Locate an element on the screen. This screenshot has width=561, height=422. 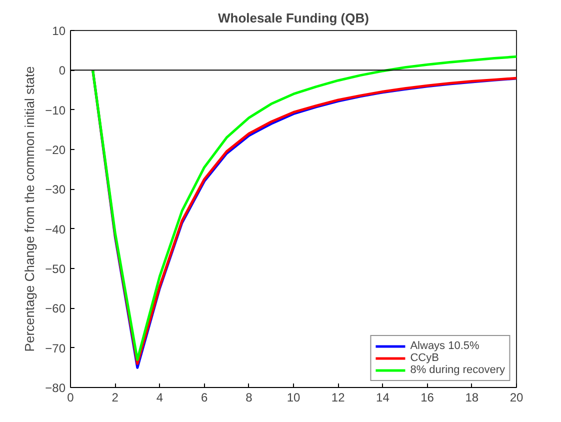
y-tick-label: −60 is located at coordinates (55, 309).